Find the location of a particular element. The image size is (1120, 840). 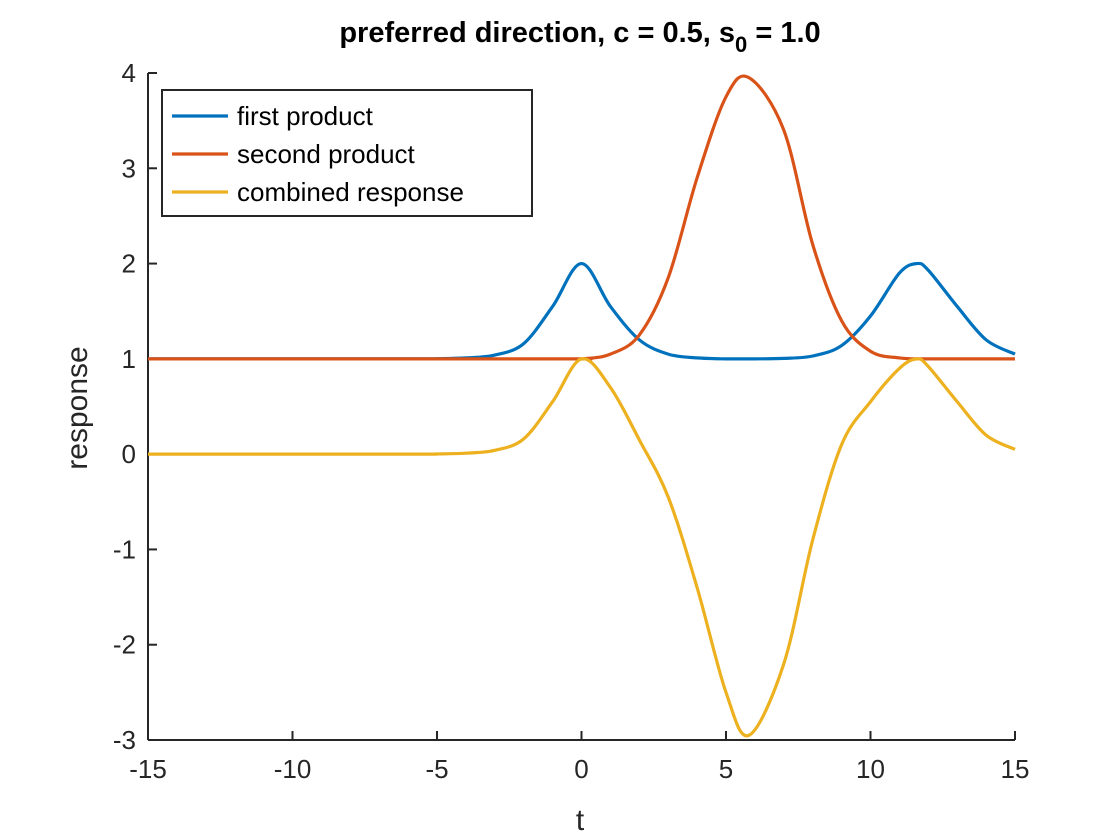

y-tick-label: -3 is located at coordinates (124, 740).